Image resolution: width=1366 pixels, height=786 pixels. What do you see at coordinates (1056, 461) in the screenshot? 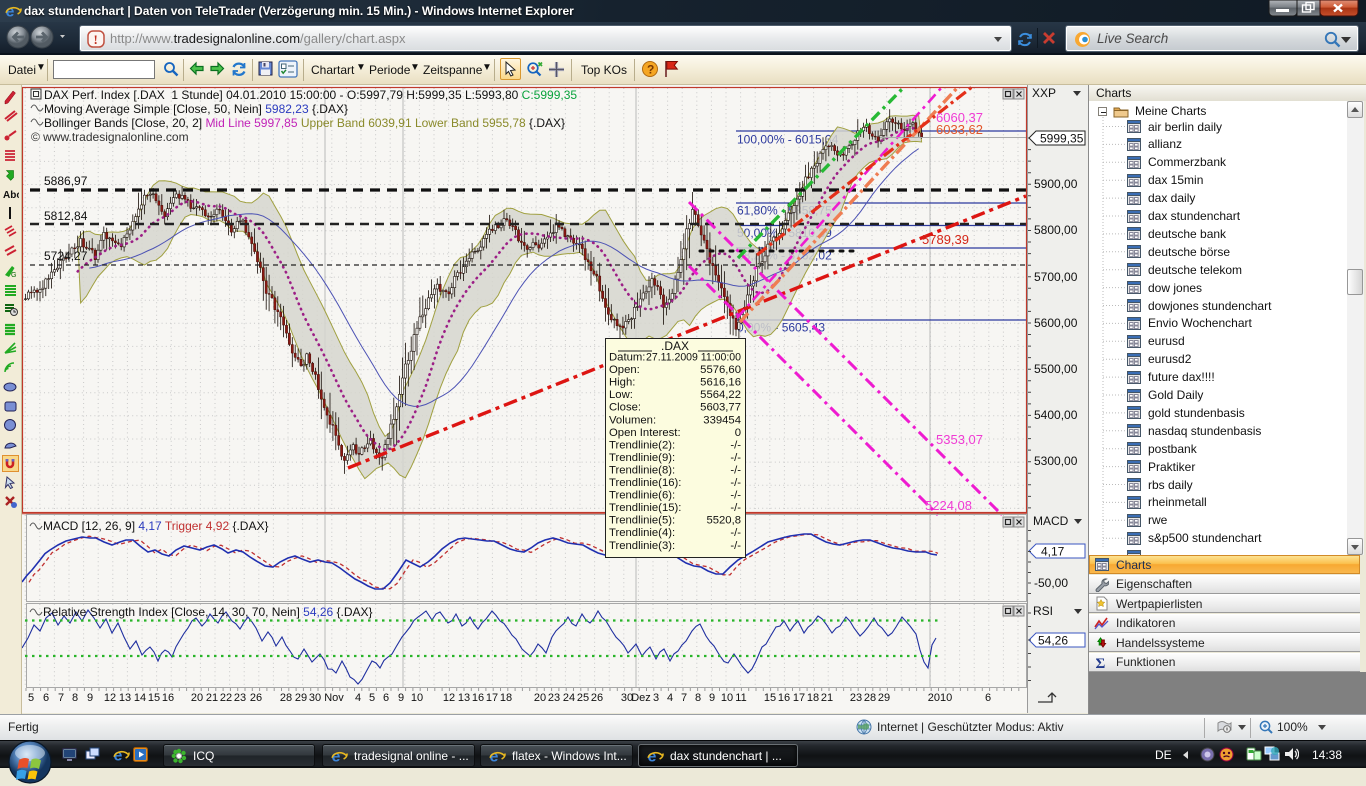
I see `svg-text: 5300,00` at bounding box center [1056, 461].